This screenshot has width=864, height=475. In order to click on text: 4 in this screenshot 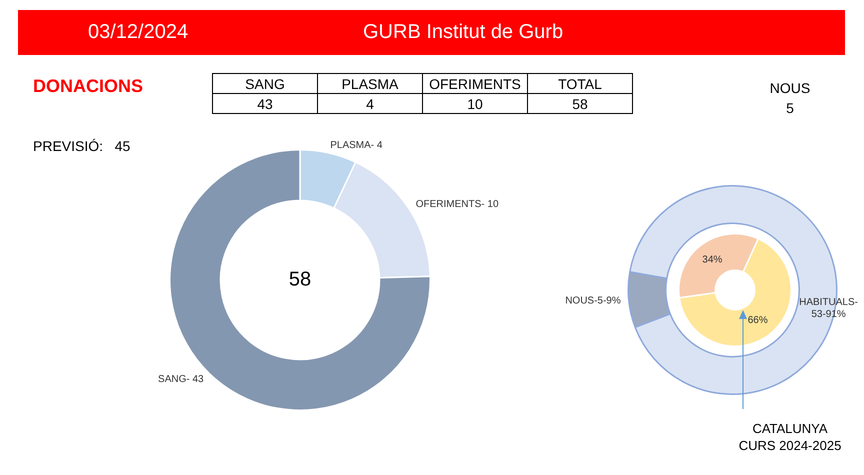, I will do `click(370, 104)`.